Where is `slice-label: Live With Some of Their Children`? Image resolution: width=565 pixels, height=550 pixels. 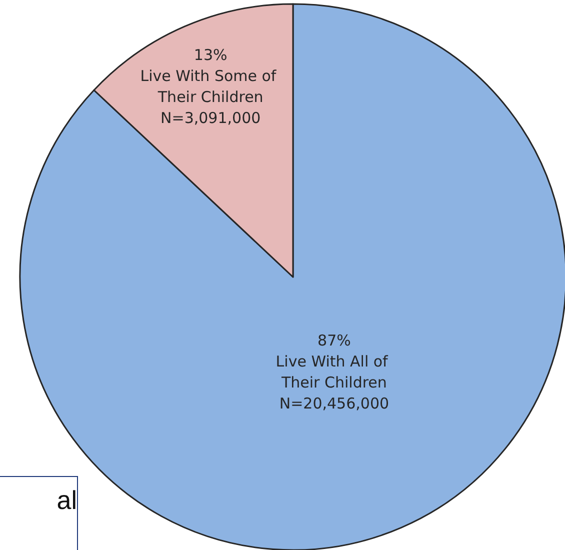 slice-label: Live With Some of Their Children is located at coordinates (210, 86).